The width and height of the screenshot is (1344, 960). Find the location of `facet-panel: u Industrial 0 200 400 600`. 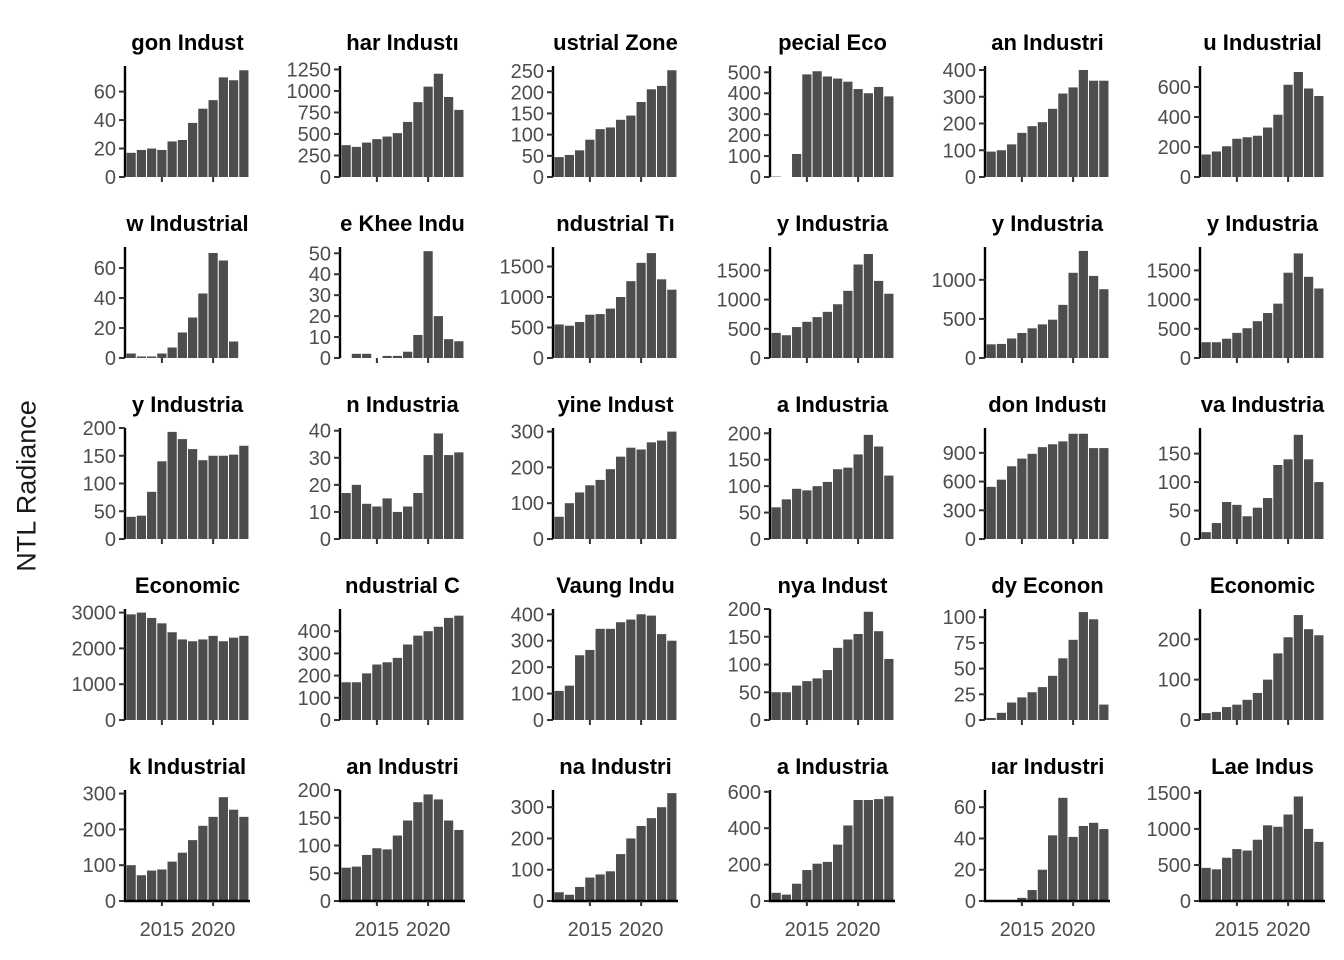

facet-panel: u Industrial 0 200 400 600 is located at coordinates (1241, 109).